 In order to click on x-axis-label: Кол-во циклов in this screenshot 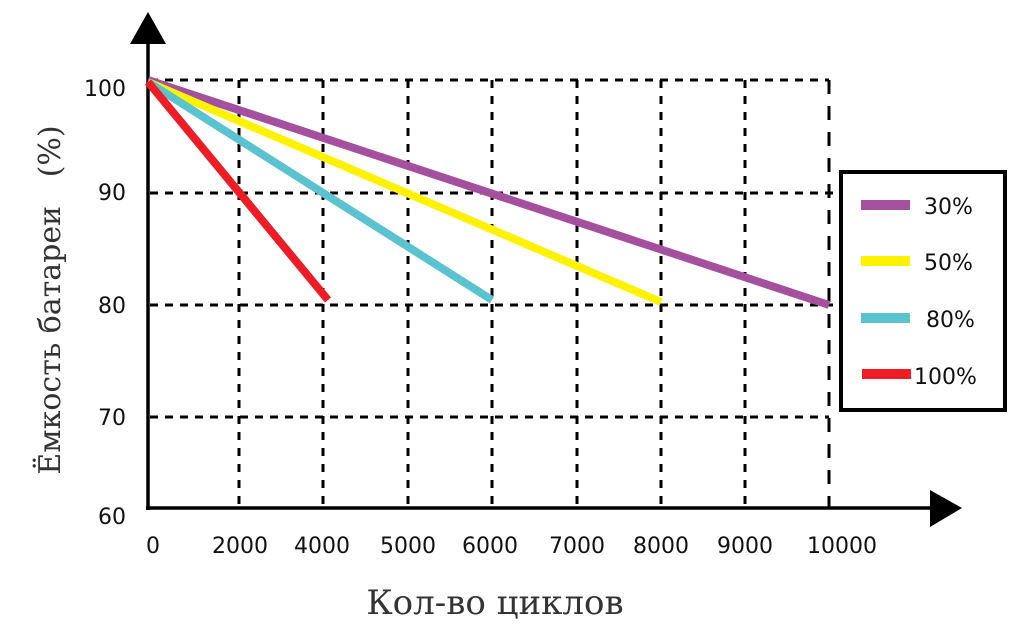, I will do `click(494, 603)`.